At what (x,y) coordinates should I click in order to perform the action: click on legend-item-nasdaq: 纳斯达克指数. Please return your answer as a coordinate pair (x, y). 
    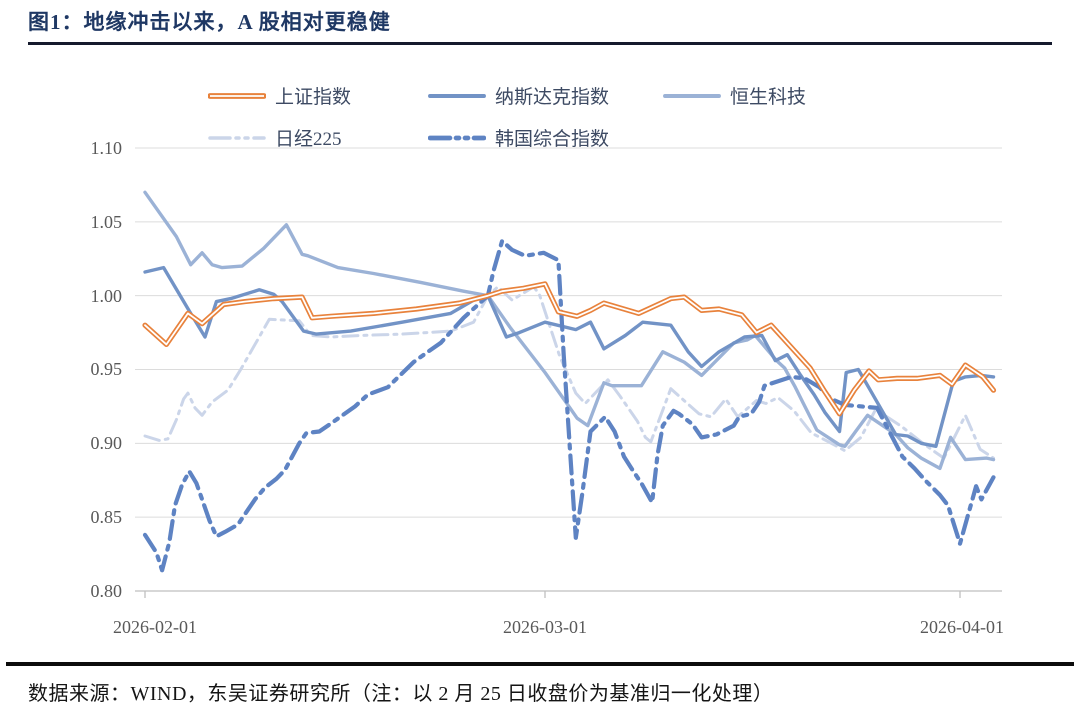
    Looking at the image, I should click on (519, 96).